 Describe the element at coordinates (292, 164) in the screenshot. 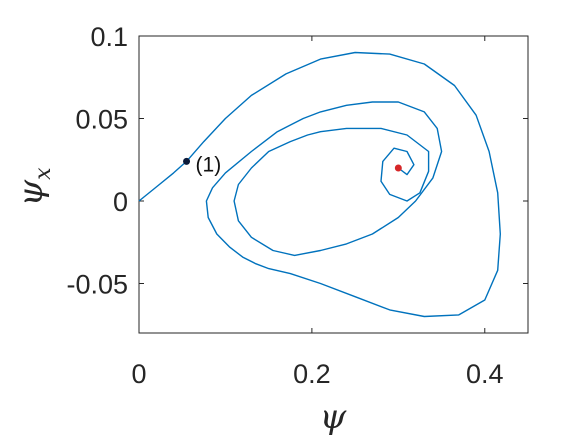

I see `points-layer: (1)` at that location.